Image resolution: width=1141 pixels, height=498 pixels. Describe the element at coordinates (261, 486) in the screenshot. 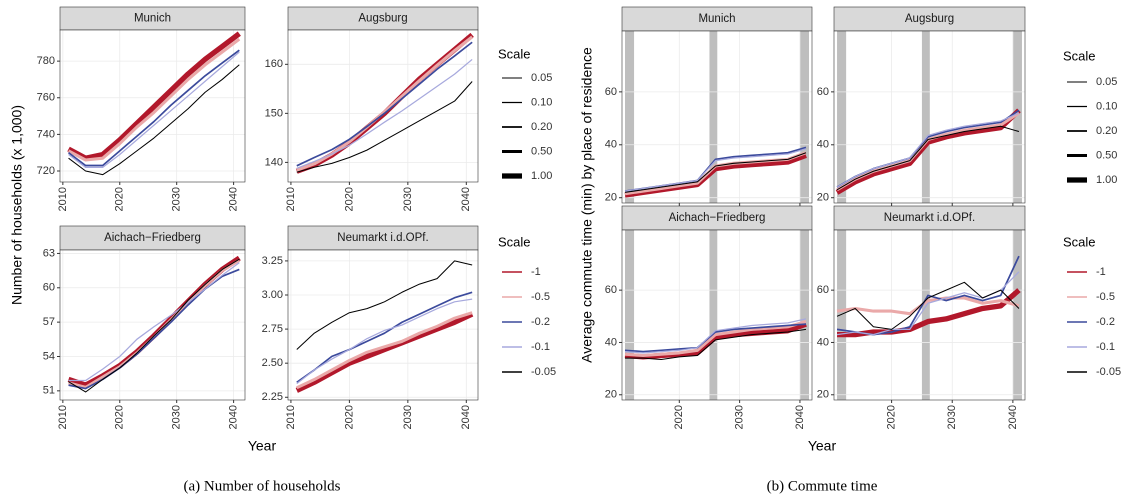

I see `caption: (a) Number of households` at that location.